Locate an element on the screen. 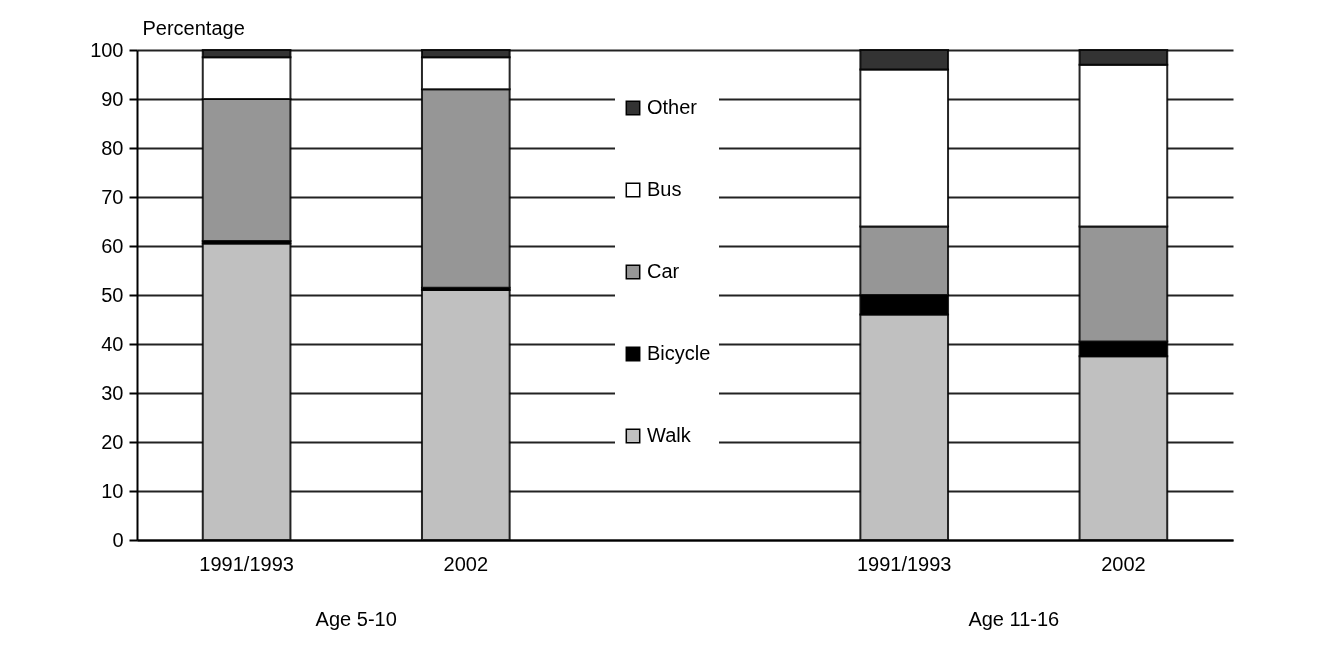 This screenshot has height=669, width=1342. y-tick-label: 0 is located at coordinates (118, 539).